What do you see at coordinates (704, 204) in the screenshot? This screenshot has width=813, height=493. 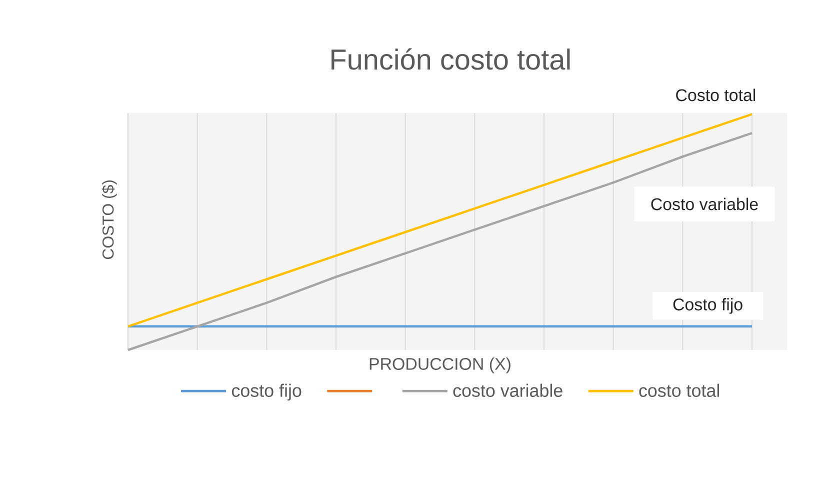 I see `annotation: Costo variable` at bounding box center [704, 204].